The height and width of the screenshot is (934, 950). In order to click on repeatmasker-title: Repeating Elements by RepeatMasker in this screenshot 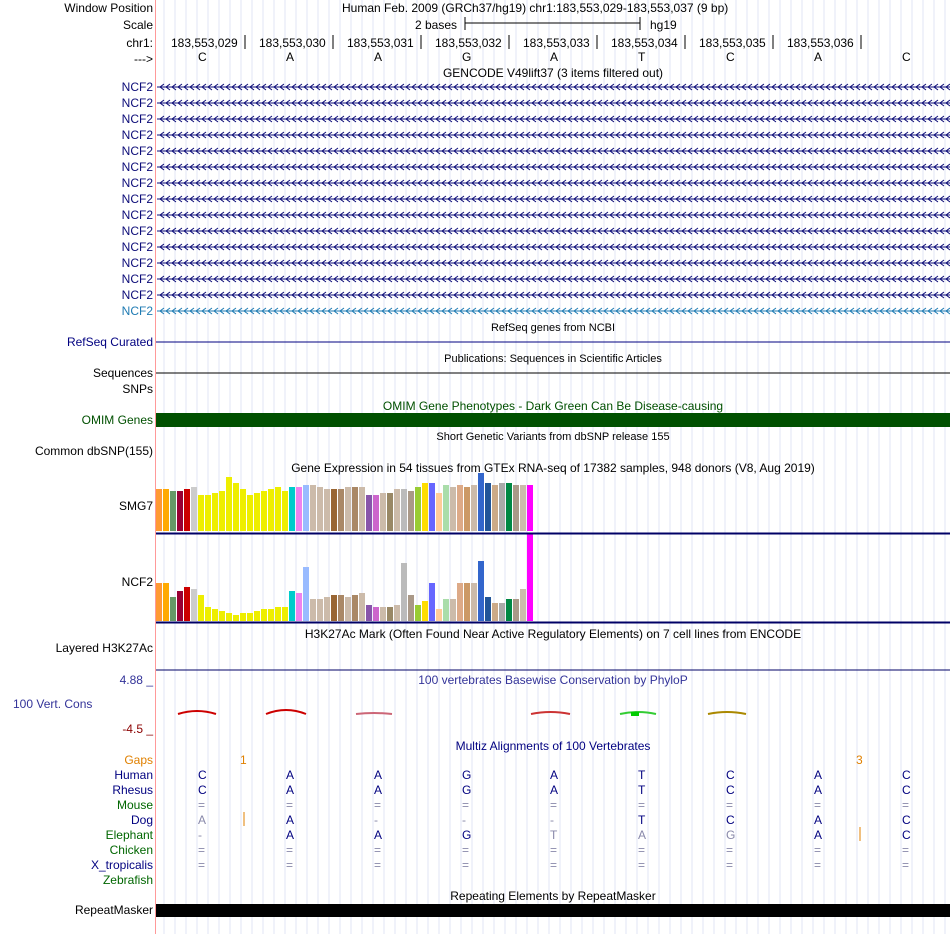, I will do `click(553, 896)`.